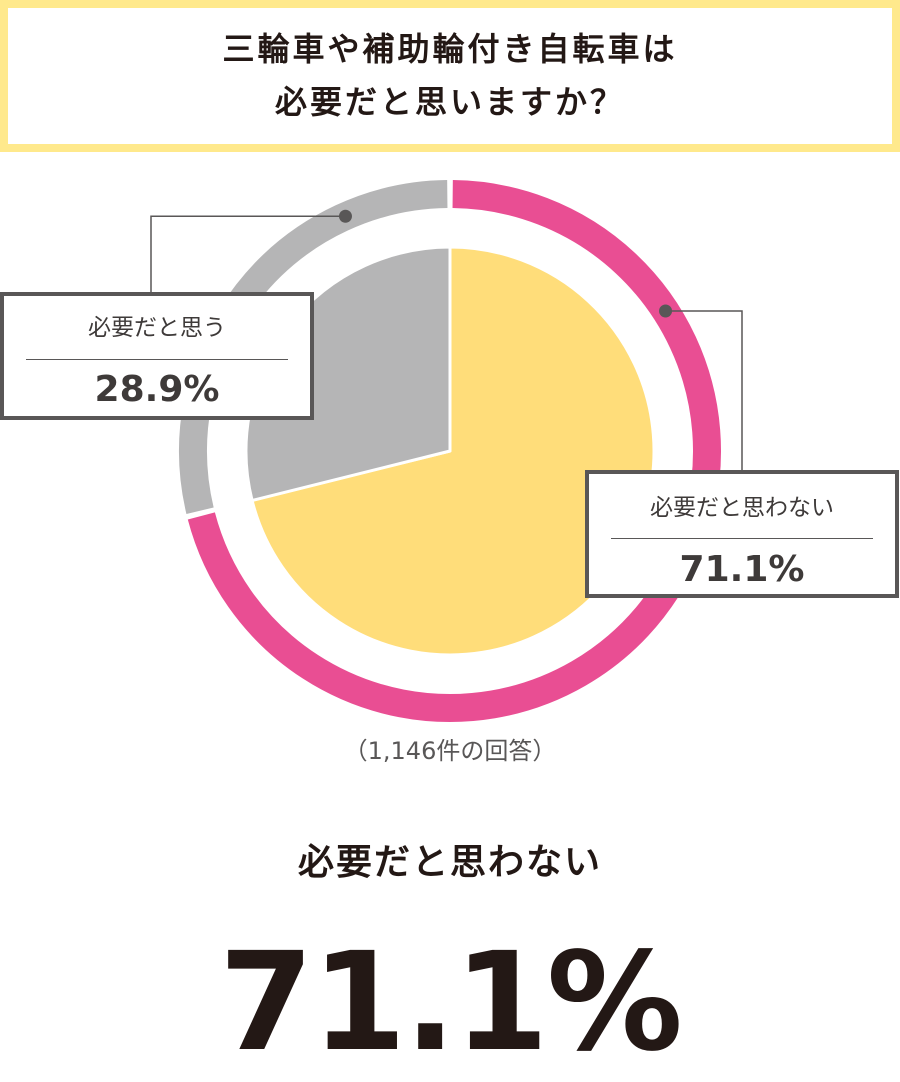 The image size is (900, 1082). What do you see at coordinates (704, 391) in the screenshot?
I see `leader-line-not-necessary` at bounding box center [704, 391].